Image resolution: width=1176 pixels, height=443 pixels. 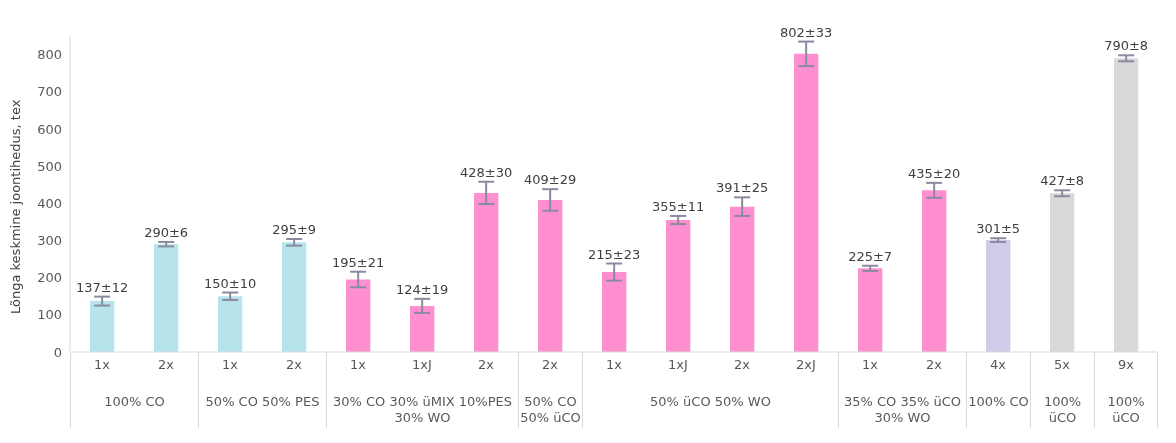 What do you see at coordinates (422, 409) in the screenshot?
I see `text: 30% CO 30% üMIX 10%PES 30% WO` at bounding box center [422, 409].